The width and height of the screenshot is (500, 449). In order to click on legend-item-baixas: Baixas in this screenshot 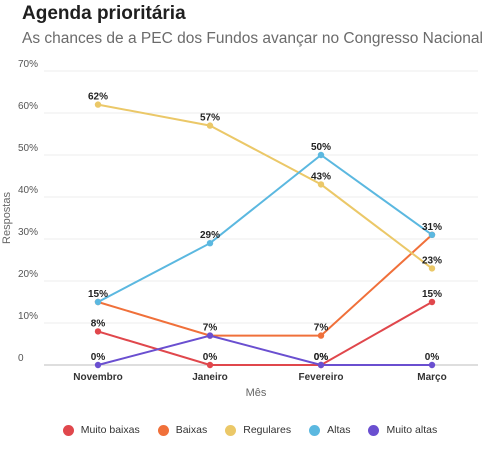, I will do `click(182, 430)`.